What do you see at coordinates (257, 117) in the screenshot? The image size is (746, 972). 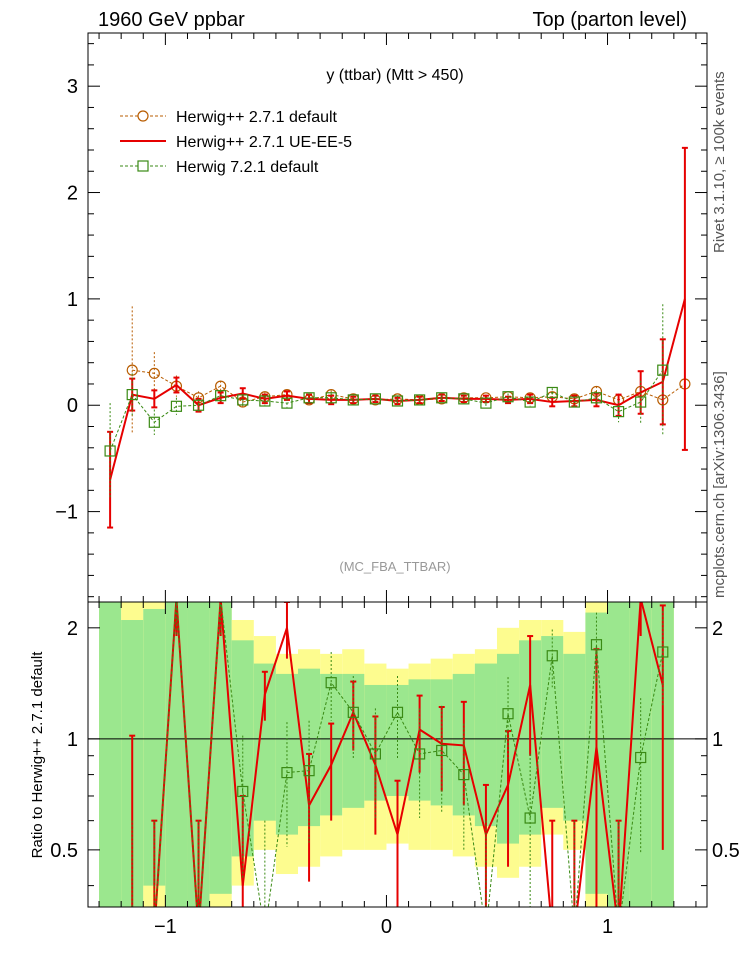 I see `legend-label: Herwig++ 2.7.1 default` at bounding box center [257, 117].